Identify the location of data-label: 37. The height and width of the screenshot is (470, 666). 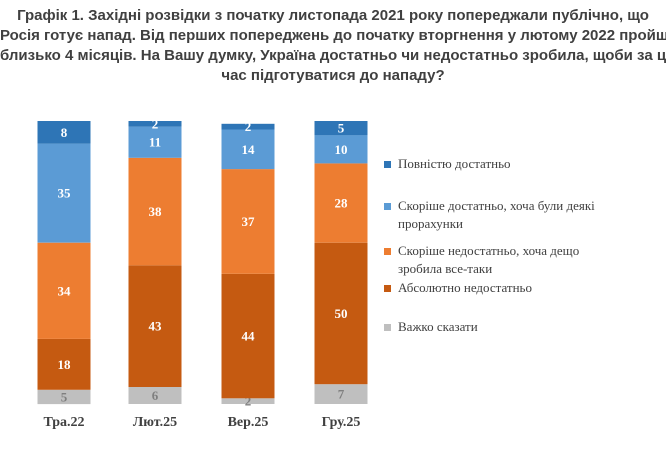
(249, 221).